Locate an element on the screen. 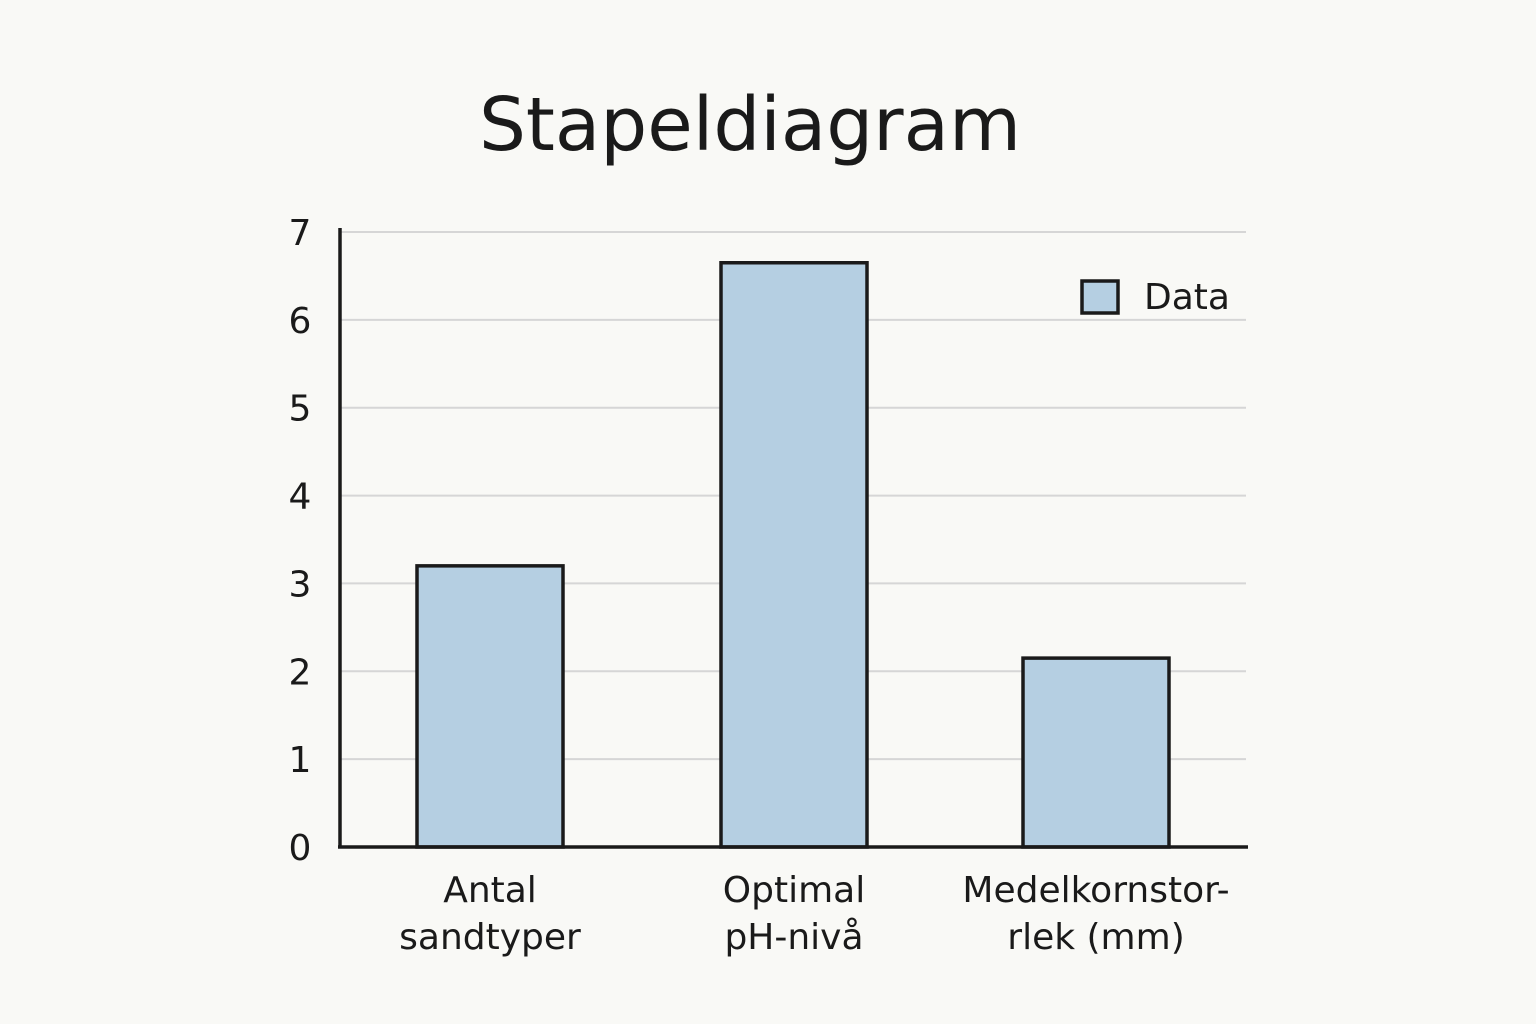 This screenshot has height=1024, width=1536. y-tick-label: 0 is located at coordinates (300, 848).